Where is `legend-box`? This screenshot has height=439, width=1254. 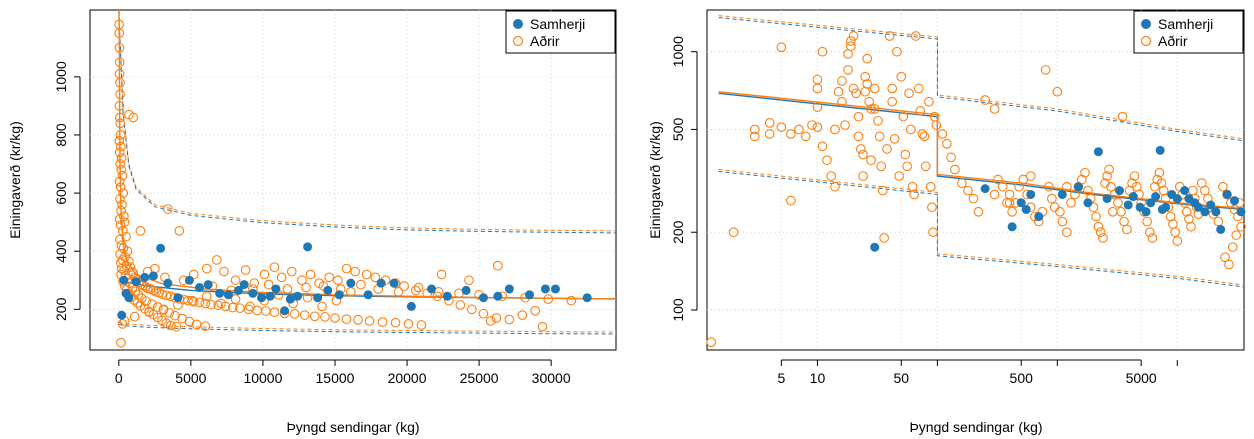
legend-box is located at coordinates (1188, 32).